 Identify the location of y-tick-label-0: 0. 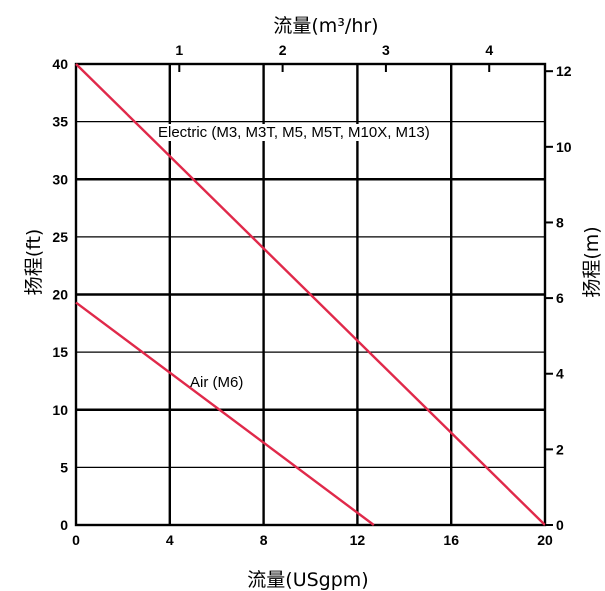
(64, 525).